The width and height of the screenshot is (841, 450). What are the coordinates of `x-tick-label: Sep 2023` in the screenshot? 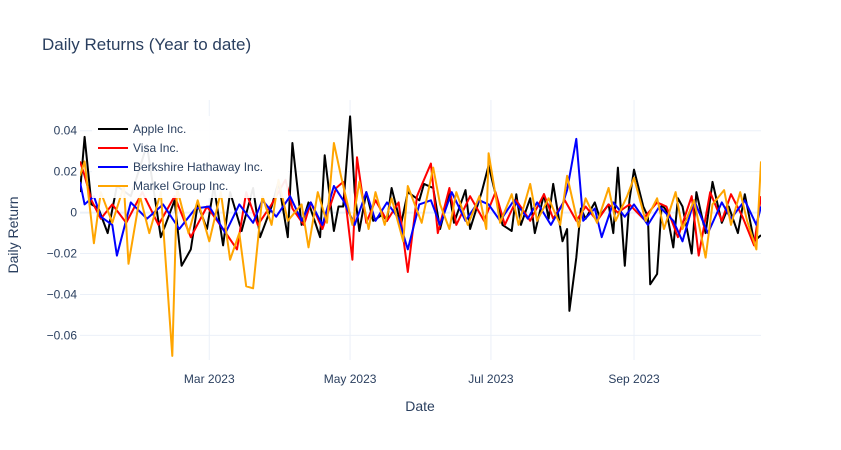 It's located at (634, 379).